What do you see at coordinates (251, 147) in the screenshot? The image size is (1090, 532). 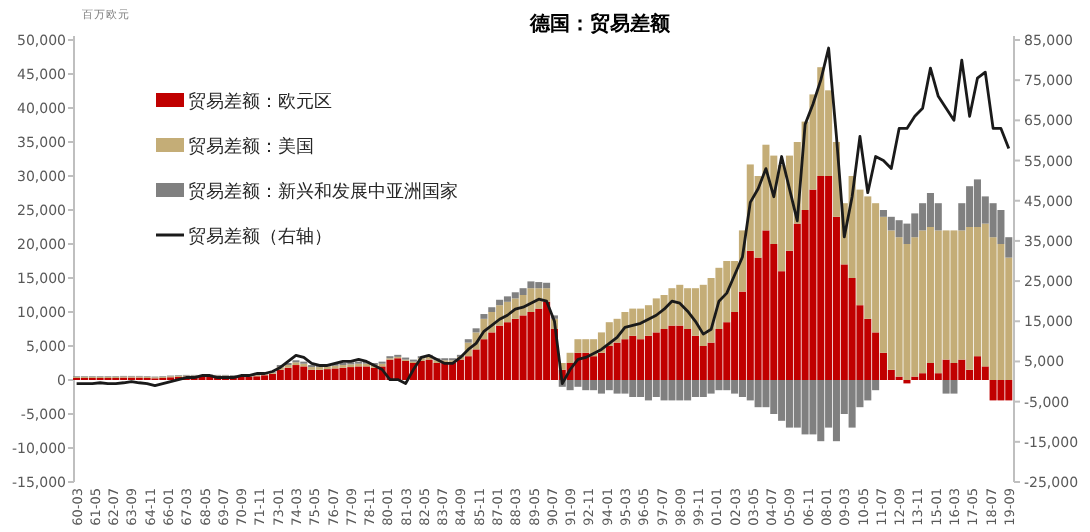 I see `legend-label: 贸易差额：美国` at bounding box center [251, 147].